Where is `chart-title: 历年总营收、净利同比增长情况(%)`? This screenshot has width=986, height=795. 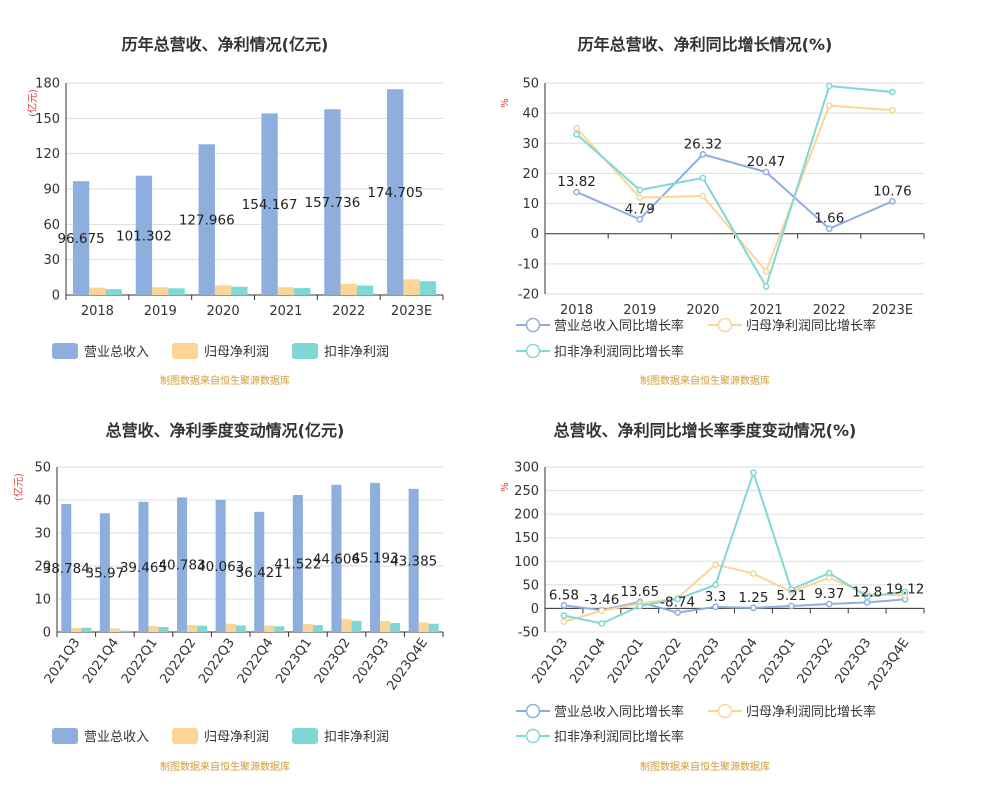
chart-title: 历年总营收、净利同比增长情况(%) is located at coordinates (705, 44).